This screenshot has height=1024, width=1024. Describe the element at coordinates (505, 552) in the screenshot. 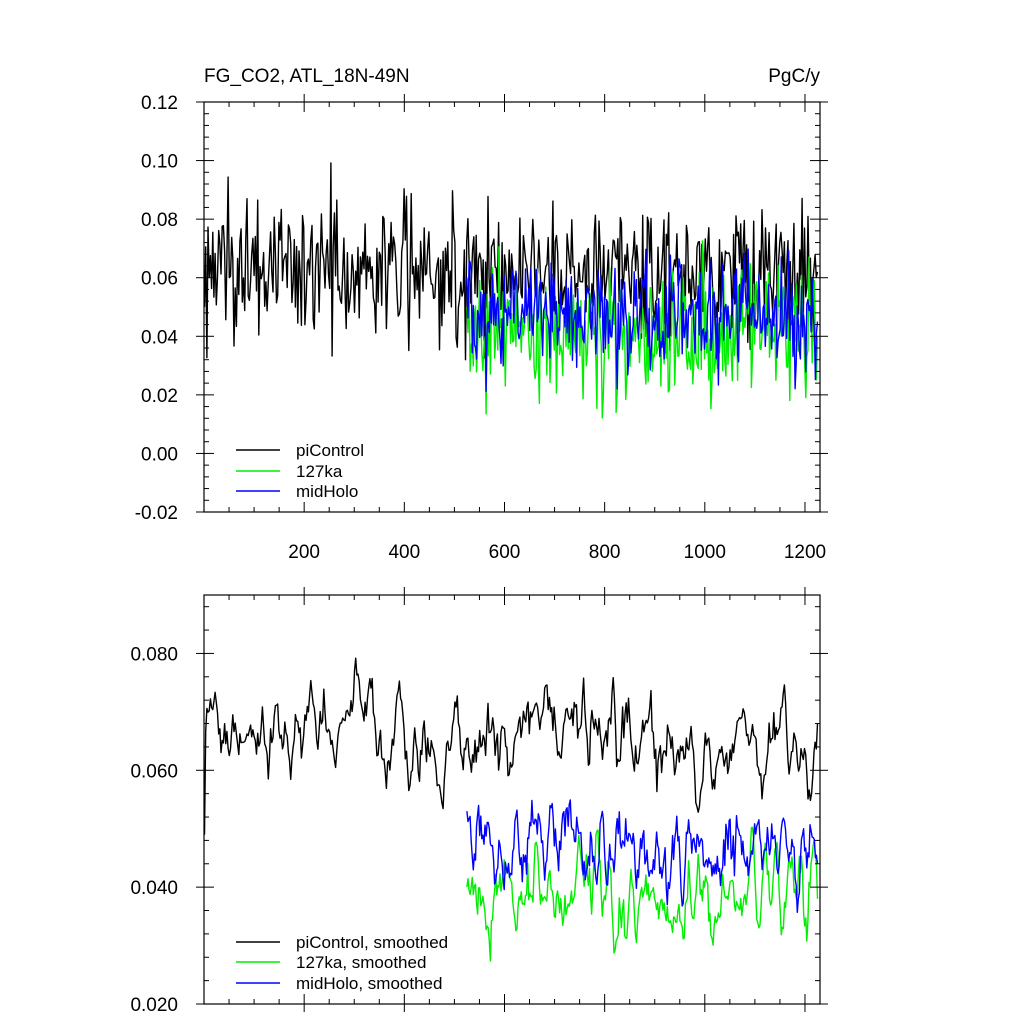

I see `x-tick-label: 600` at that location.